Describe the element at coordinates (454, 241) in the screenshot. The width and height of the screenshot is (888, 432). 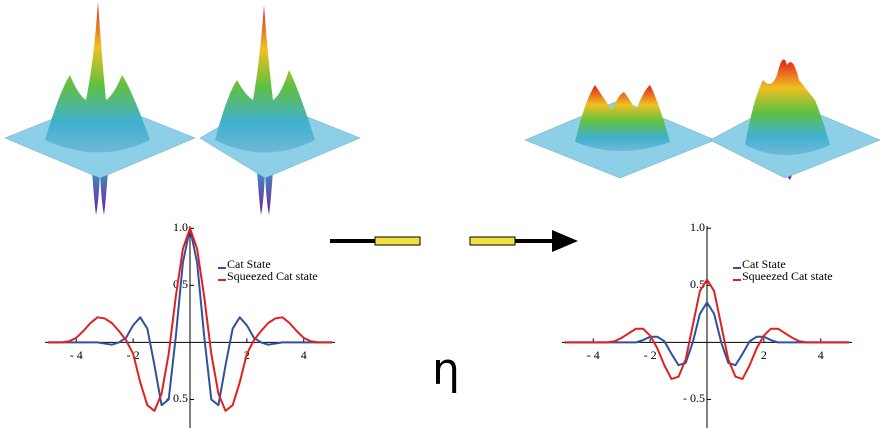
I see `fiber-coil` at that location.